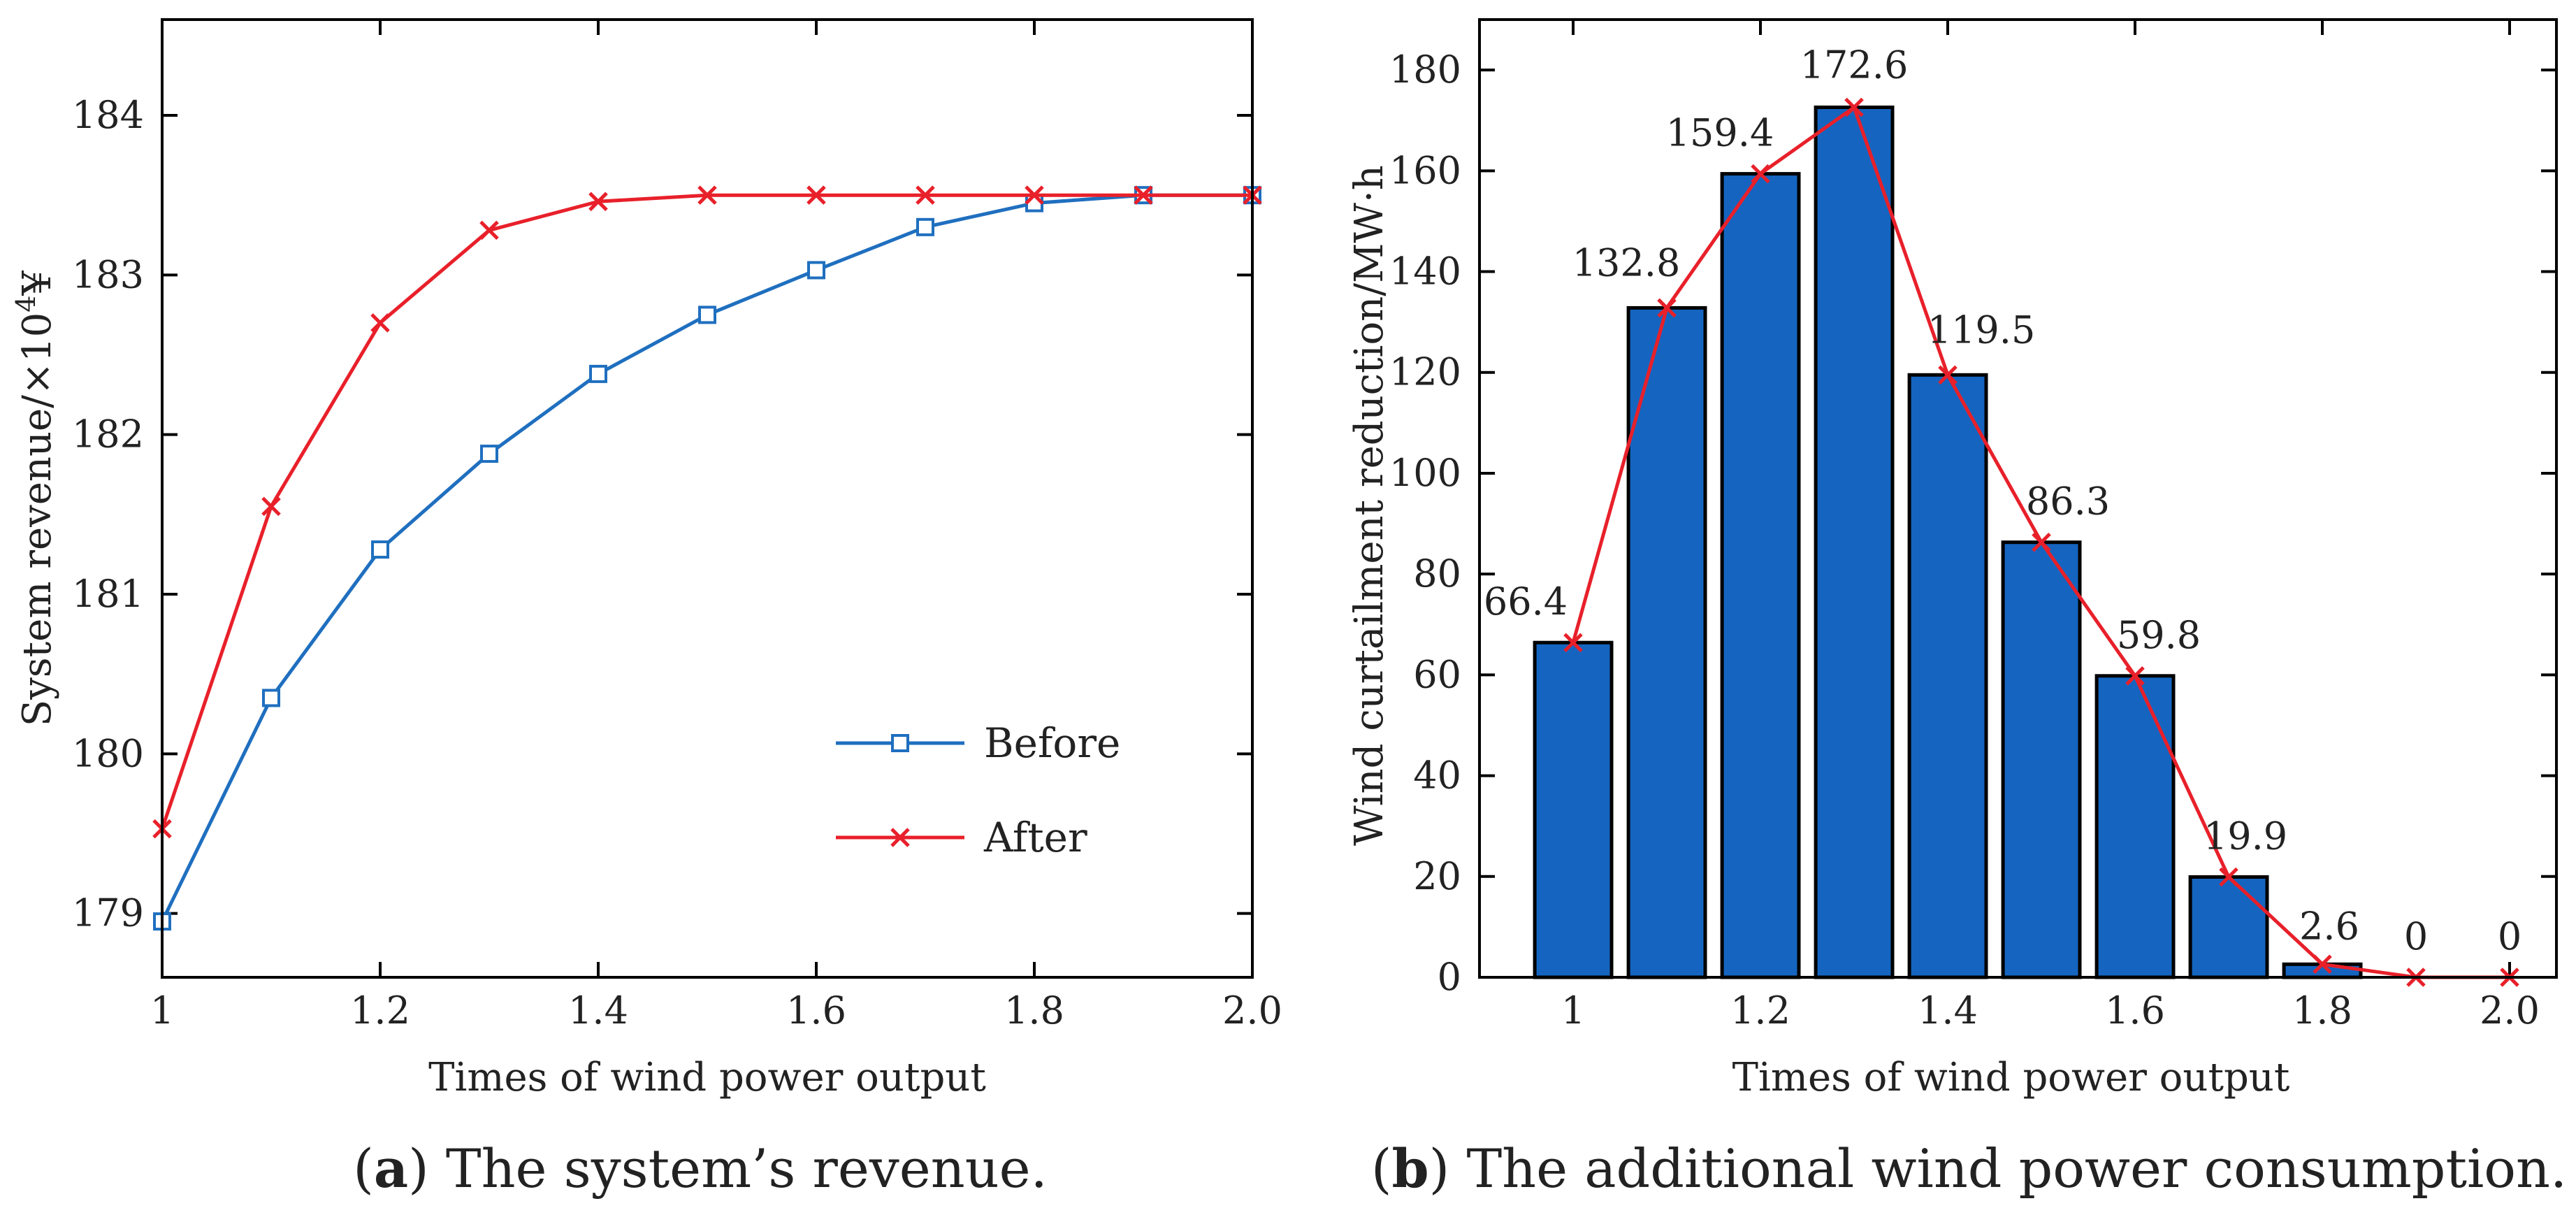 The width and height of the screenshot is (2576, 1208). What do you see at coordinates (816, 1010) in the screenshot?
I see `chart-a-x-tick-label: 1.6` at bounding box center [816, 1010].